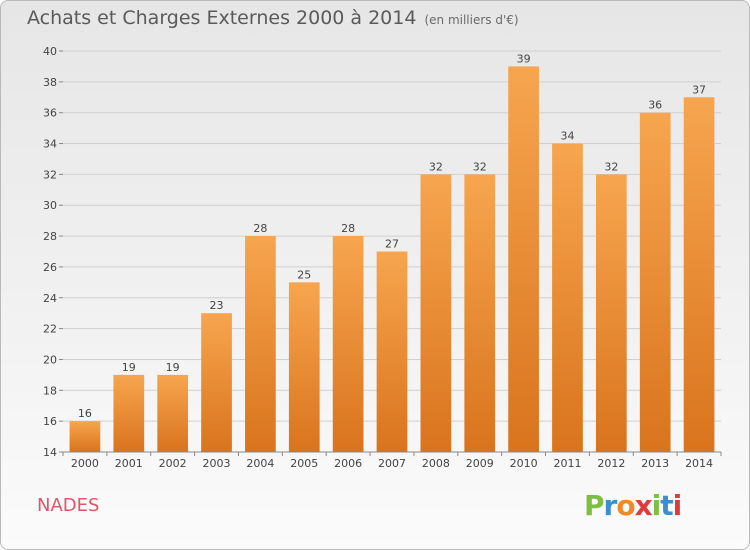 The width and height of the screenshot is (750, 550). What do you see at coordinates (524, 58) in the screenshot?
I see `value-label: 39` at bounding box center [524, 58].